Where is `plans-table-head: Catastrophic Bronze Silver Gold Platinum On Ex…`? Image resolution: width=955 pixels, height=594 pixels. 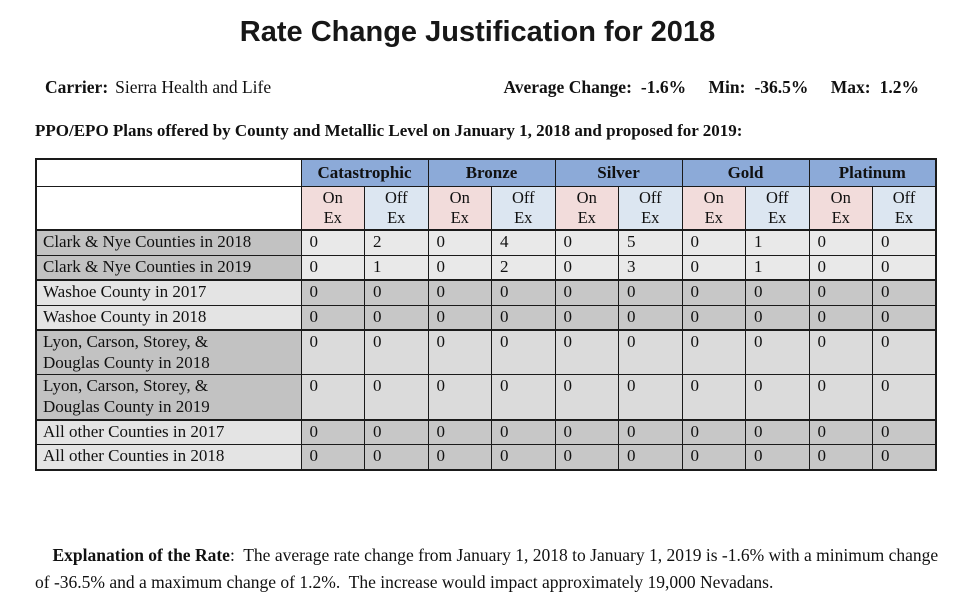 plans-table-head: Catastrophic Bronze Silver Gold Platinum On Ex… is located at coordinates (486, 194).